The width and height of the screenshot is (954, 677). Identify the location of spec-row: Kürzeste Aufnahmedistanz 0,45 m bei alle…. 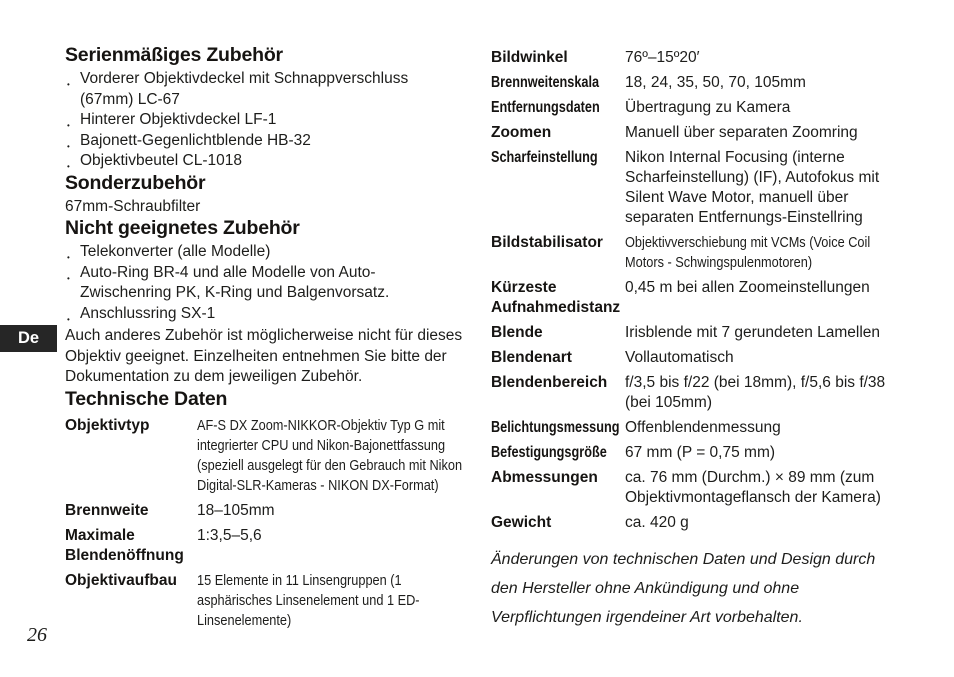
(691, 298).